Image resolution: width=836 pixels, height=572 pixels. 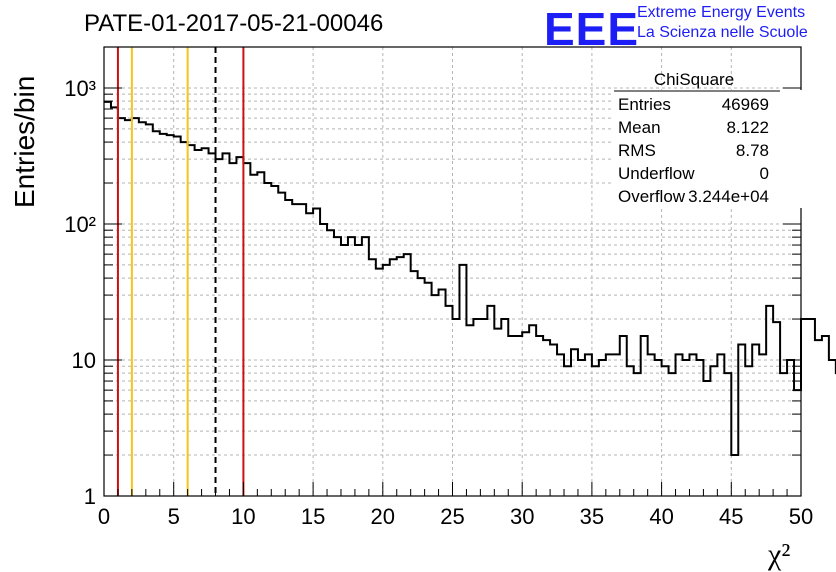 What do you see at coordinates (779, 554) in the screenshot?
I see `x-axis-label: χ²` at bounding box center [779, 554].